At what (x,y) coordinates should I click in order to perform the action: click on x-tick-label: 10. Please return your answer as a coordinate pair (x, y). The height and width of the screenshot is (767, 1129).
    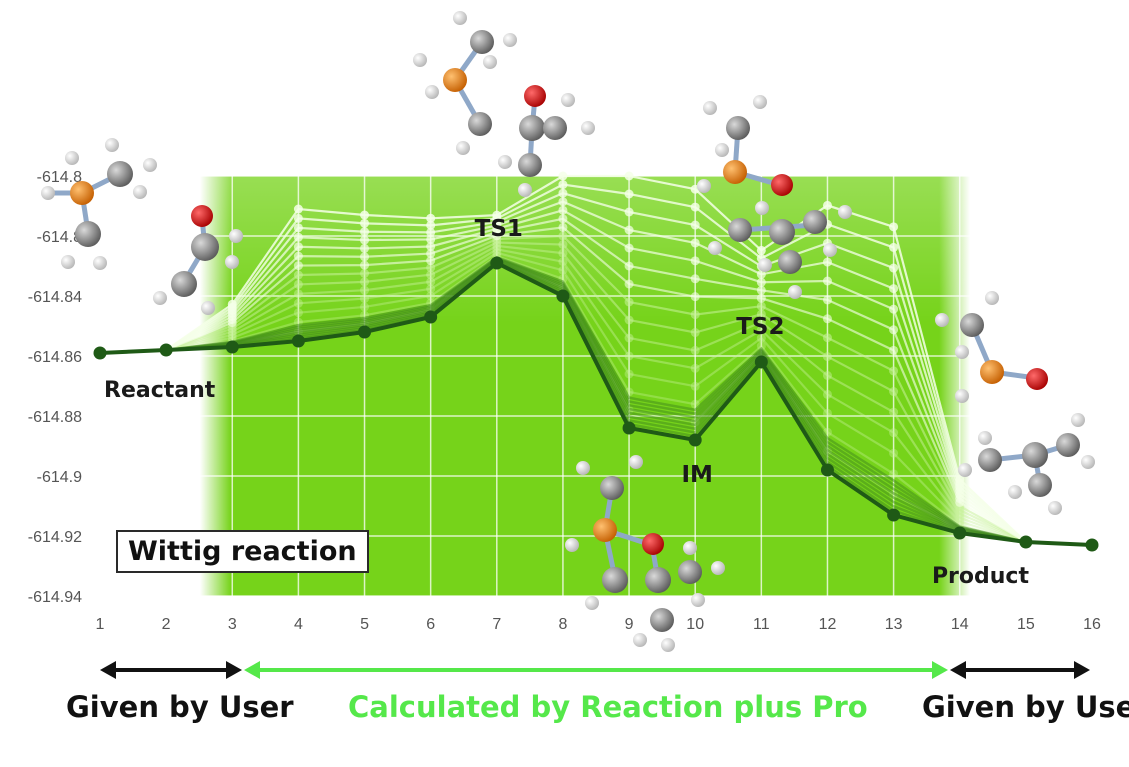
    Looking at the image, I should click on (695, 624).